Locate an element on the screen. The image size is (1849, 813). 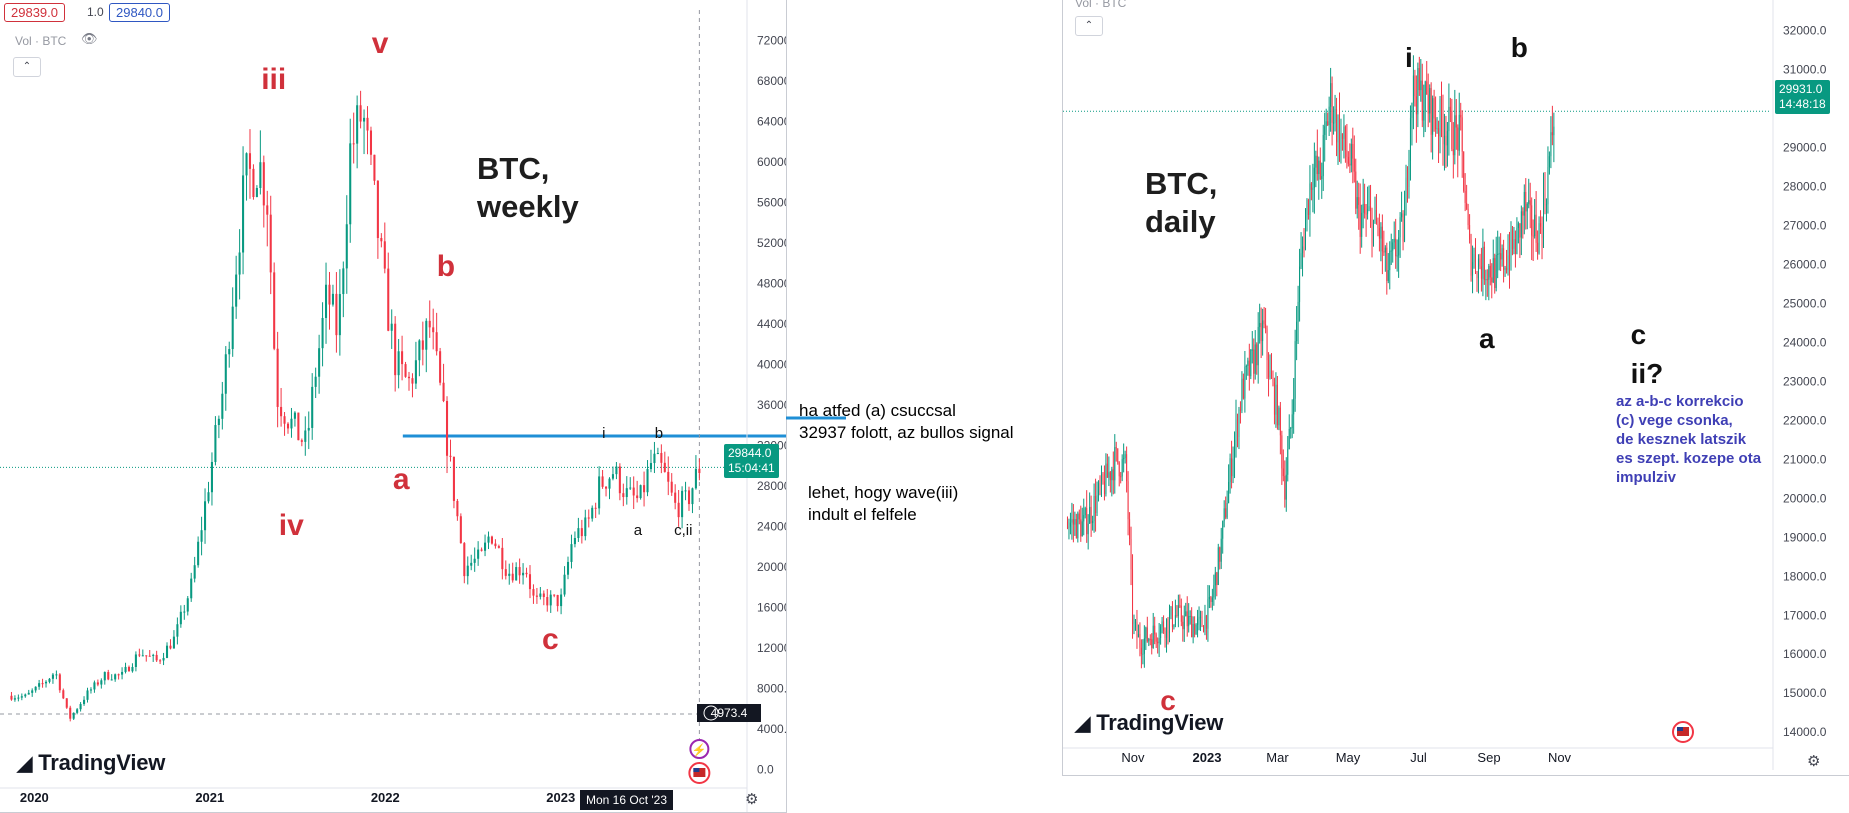
collapse-legend-button: ⌃ is located at coordinates (27, 67).